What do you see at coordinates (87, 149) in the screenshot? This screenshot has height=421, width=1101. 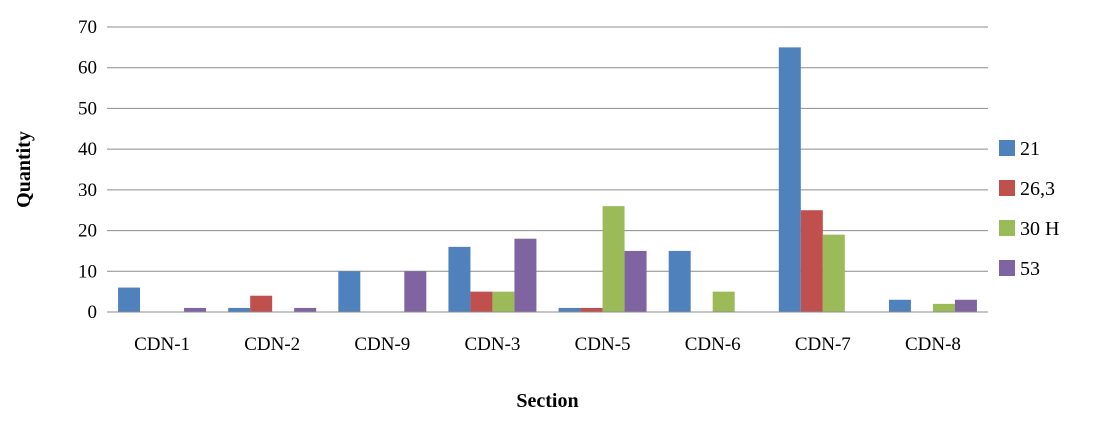 I see `y-tick-label: 40` at bounding box center [87, 149].